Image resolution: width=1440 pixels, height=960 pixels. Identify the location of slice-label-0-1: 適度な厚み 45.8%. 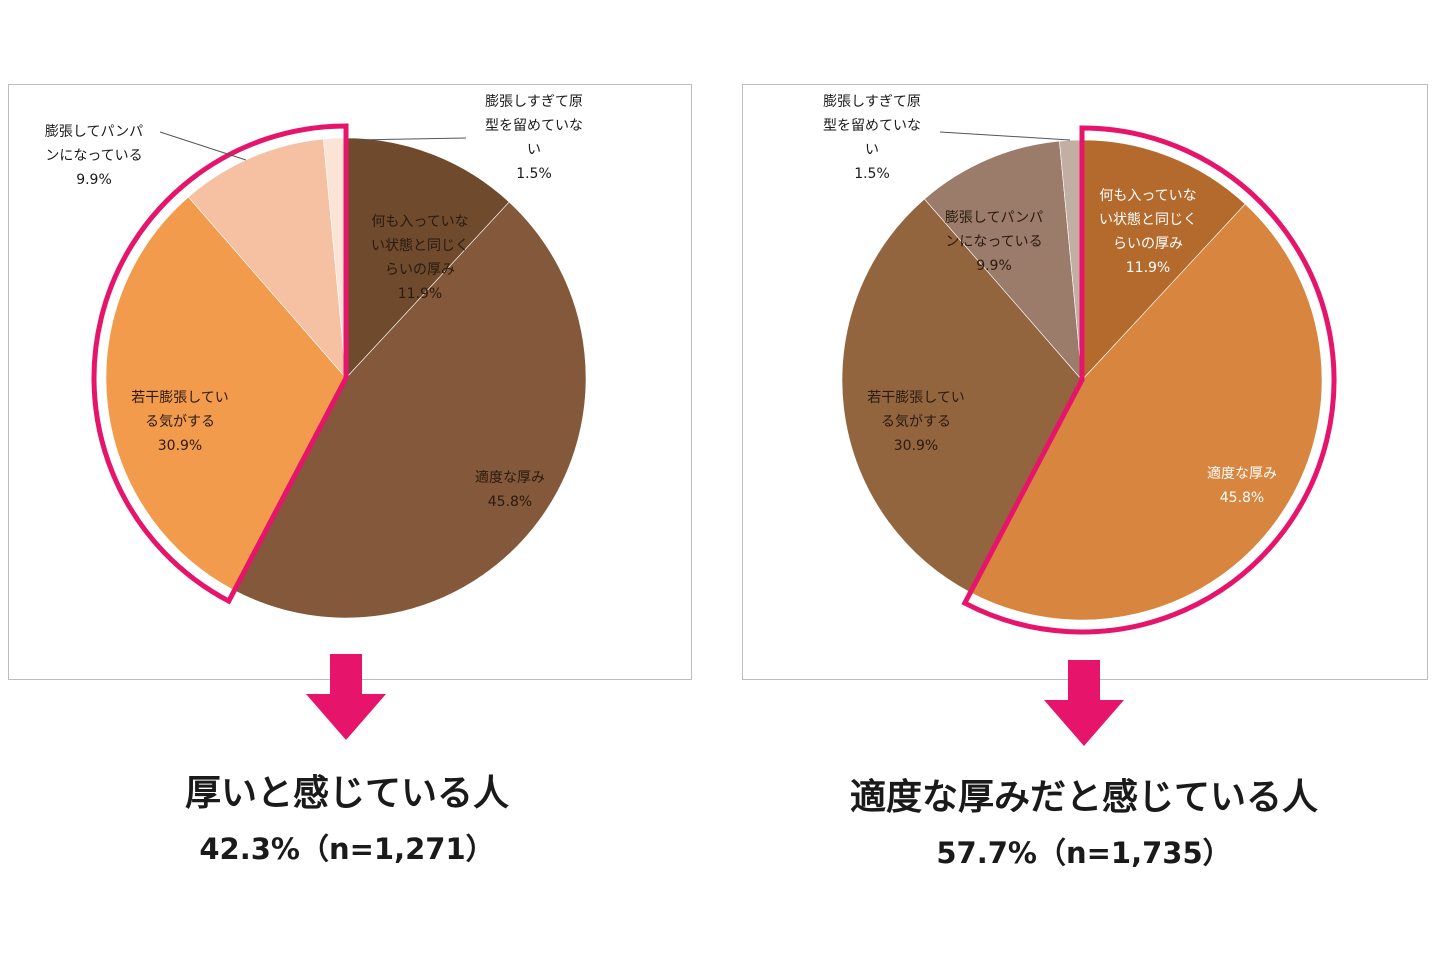
(510, 489).